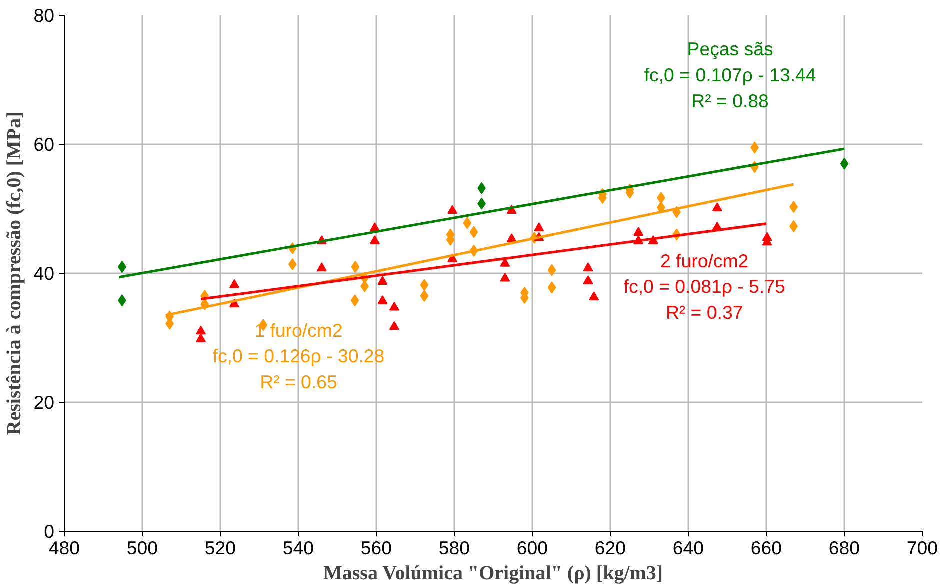  I want to click on x-tick-label: 580, so click(454, 548).